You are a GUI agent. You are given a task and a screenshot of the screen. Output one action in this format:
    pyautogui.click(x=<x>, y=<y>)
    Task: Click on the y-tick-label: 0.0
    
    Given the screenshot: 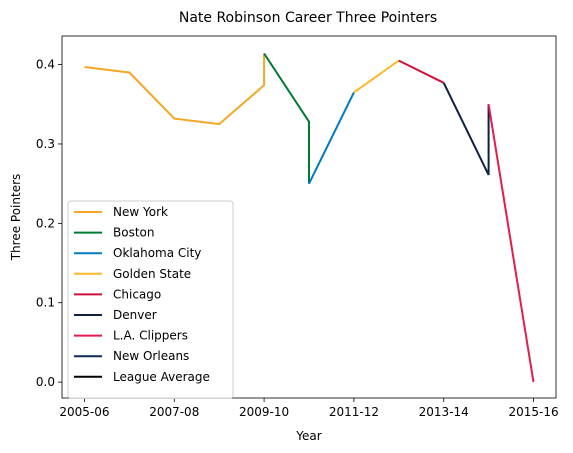 What is the action you would take?
    pyautogui.click(x=45, y=382)
    